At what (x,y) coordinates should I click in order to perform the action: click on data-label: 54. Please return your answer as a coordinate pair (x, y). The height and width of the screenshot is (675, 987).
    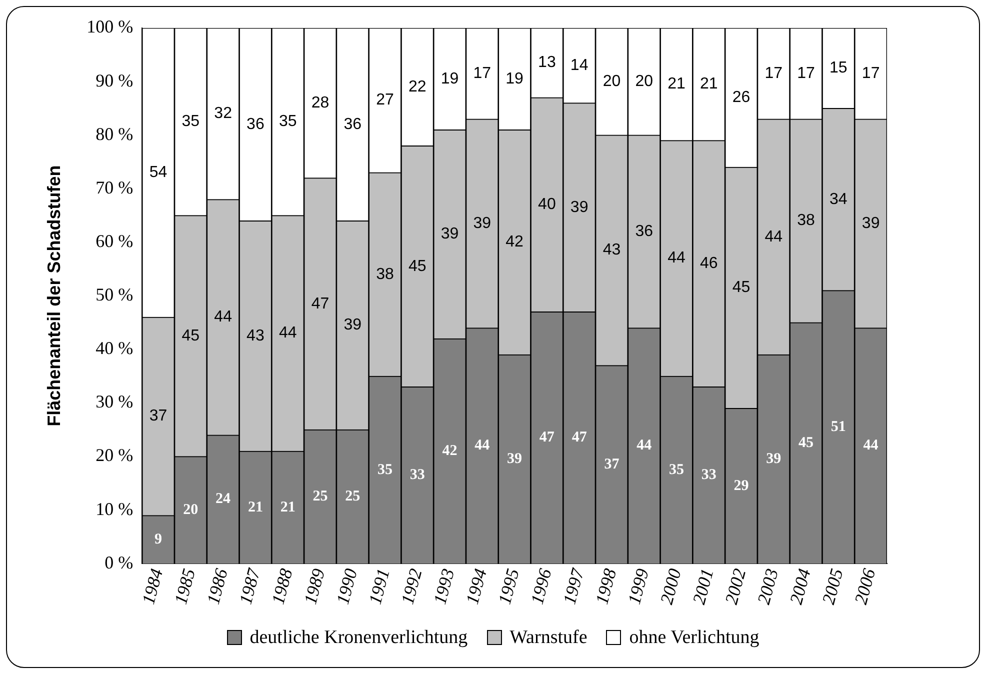
    Looking at the image, I should click on (158, 173).